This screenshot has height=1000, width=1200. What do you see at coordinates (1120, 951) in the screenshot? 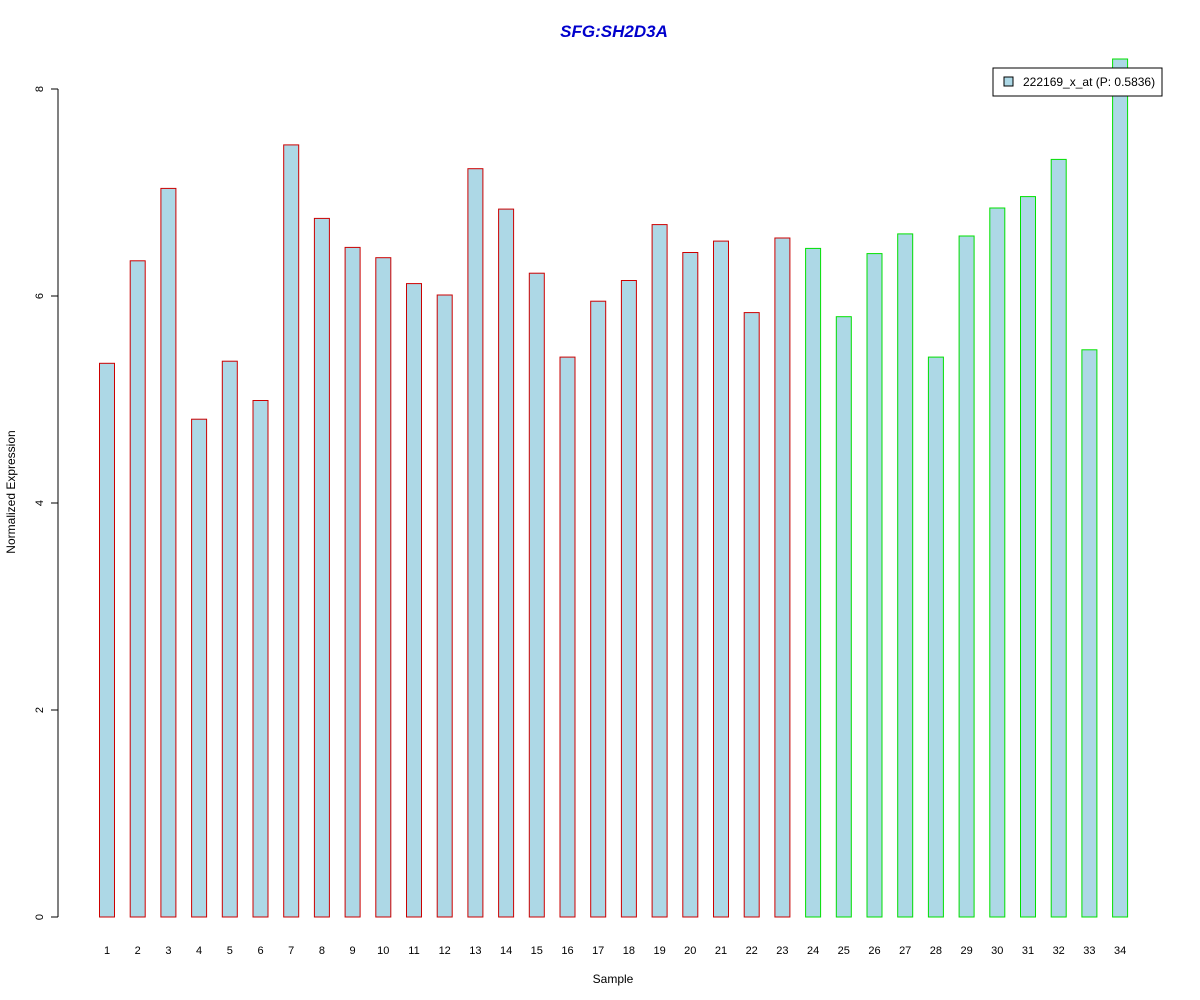
I see `x-tick-label: 34` at bounding box center [1120, 951].